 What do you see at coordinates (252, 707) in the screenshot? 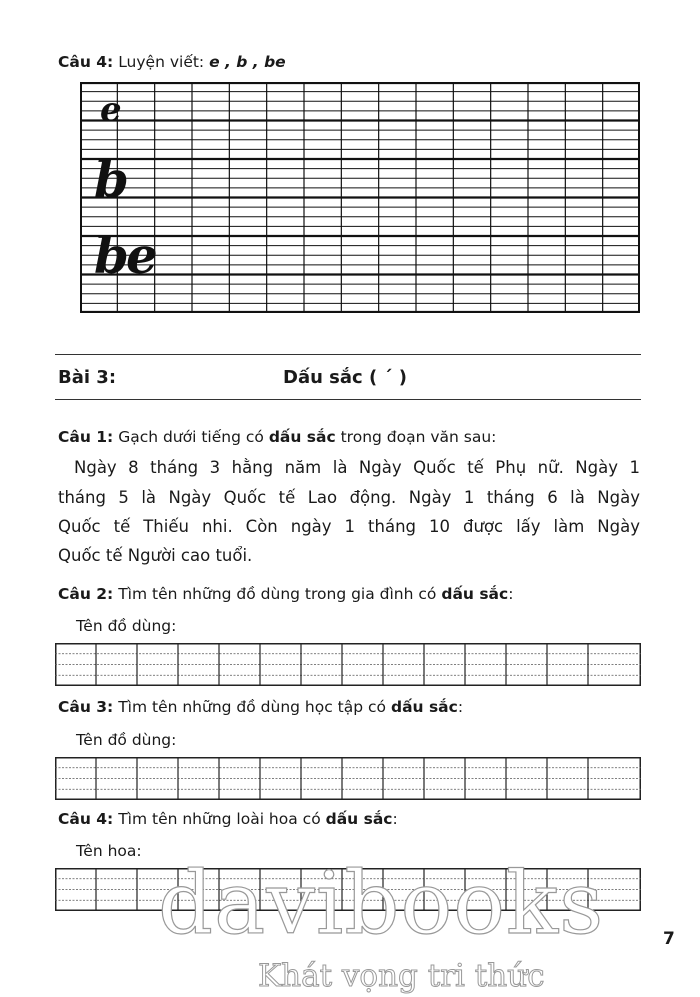
I see `question-text: Tìm tên những đồ dùng học tập có` at bounding box center [252, 707].